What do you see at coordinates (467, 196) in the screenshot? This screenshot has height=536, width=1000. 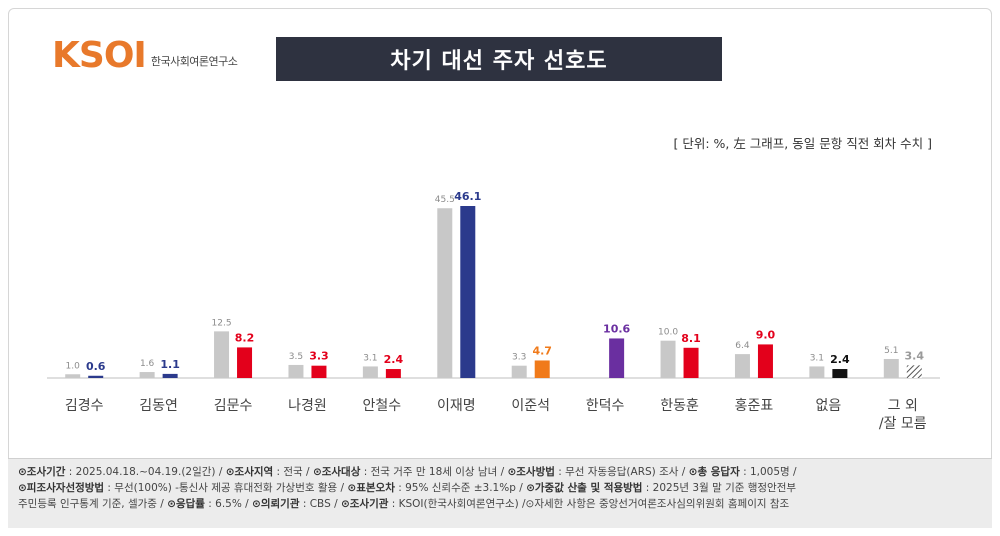 I see `value-label-curr-6: 46.1` at bounding box center [467, 196].